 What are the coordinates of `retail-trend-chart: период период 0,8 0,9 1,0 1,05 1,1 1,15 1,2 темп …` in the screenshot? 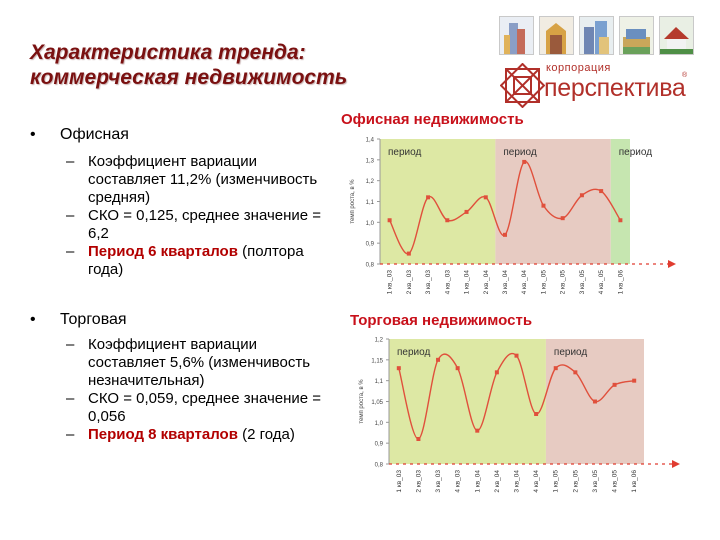 It's located at (519, 415).